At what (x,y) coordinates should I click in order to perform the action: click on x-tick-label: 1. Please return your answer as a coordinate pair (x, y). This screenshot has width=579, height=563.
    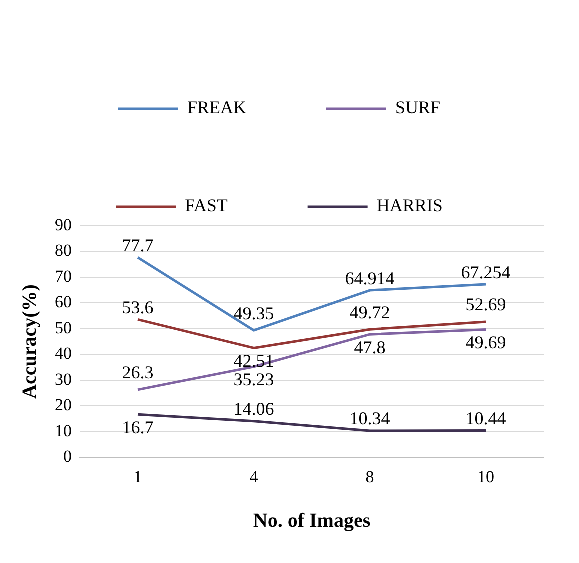
    Looking at the image, I should click on (138, 476).